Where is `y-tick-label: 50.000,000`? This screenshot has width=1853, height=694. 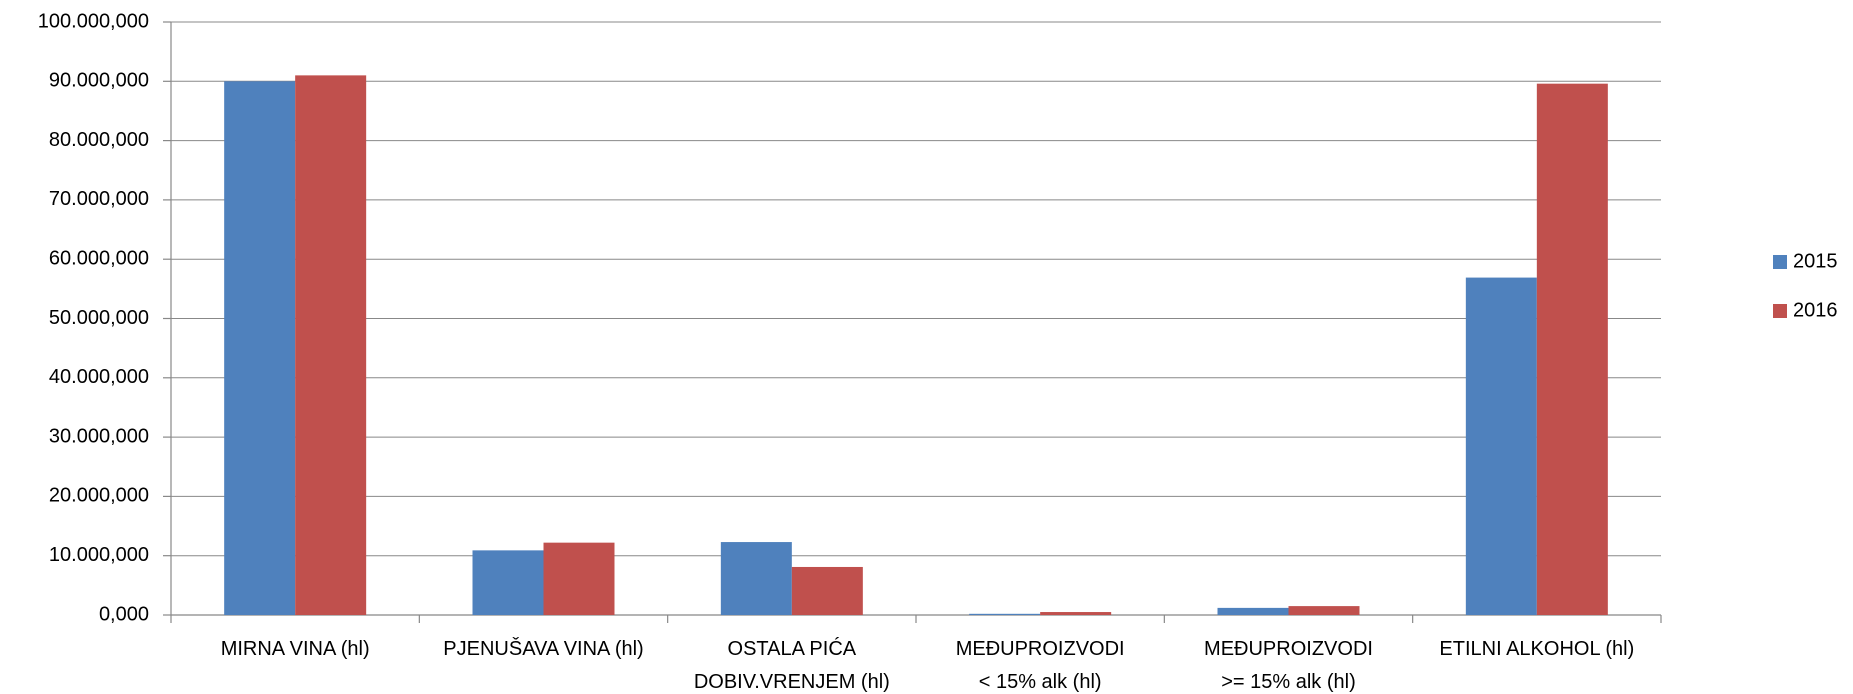 y-tick-label: 50.000,000 is located at coordinates (99, 318).